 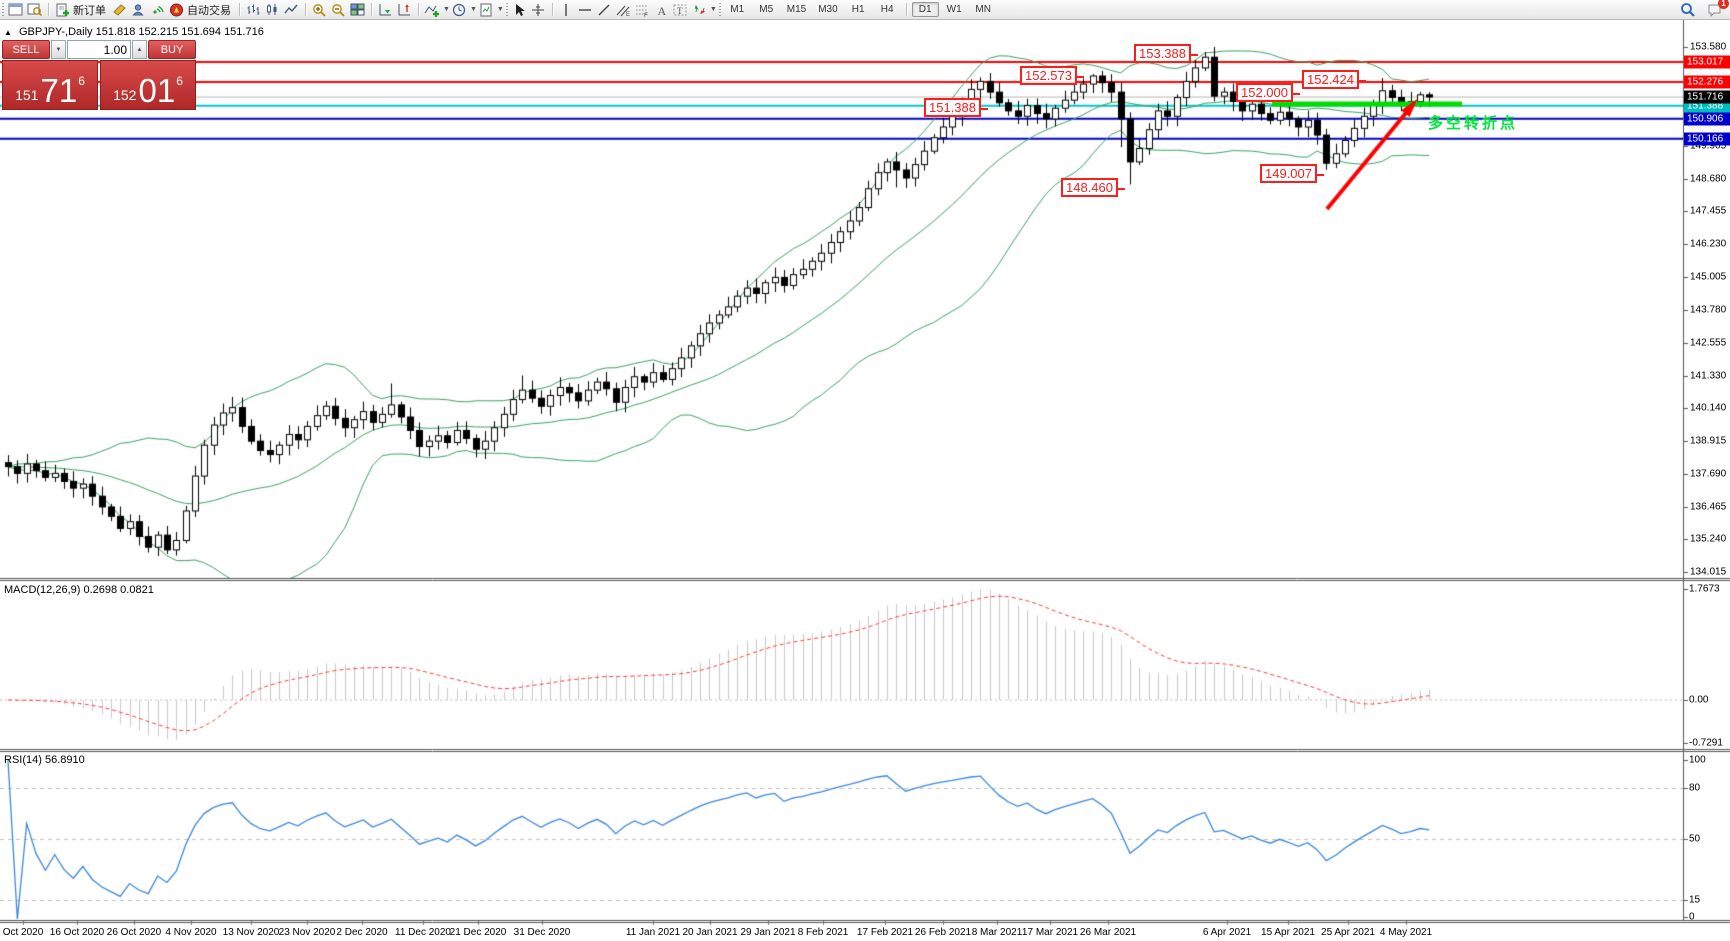 I want to click on timeframe-button-m30: M30, so click(x=828, y=9).